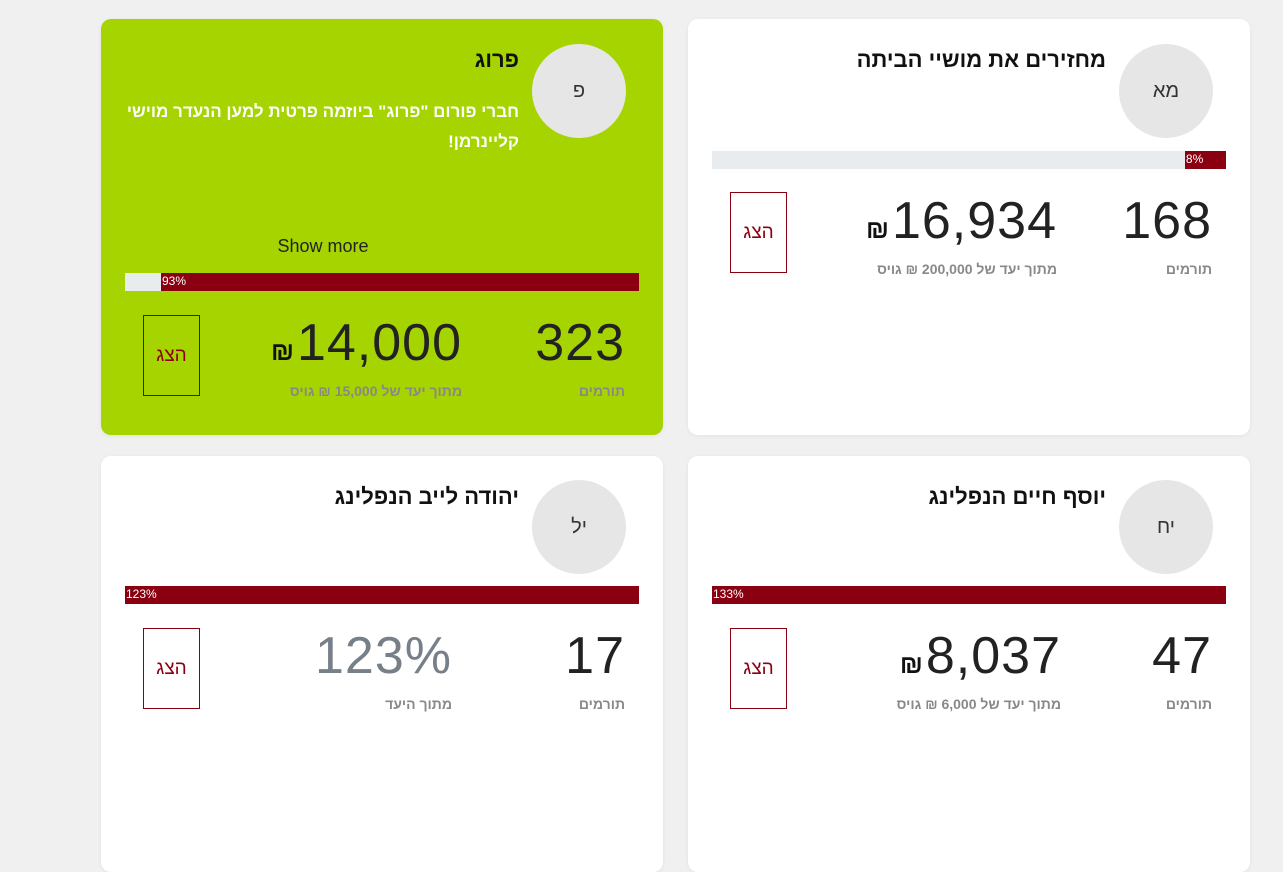 The width and height of the screenshot is (1283, 872). I want to click on donors-count: 323, so click(580, 343).